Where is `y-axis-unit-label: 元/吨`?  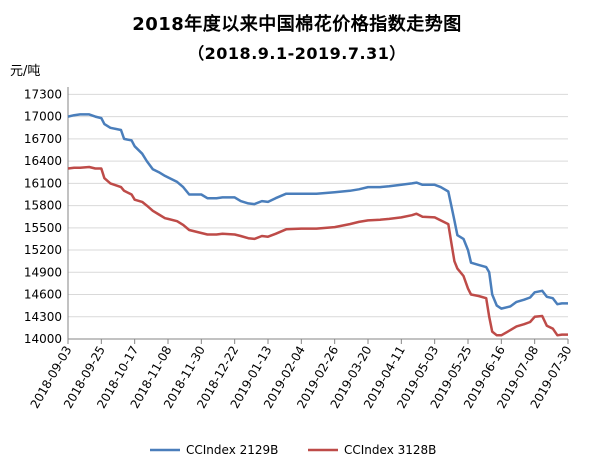 y-axis-unit-label: 元/吨 is located at coordinates (25, 71).